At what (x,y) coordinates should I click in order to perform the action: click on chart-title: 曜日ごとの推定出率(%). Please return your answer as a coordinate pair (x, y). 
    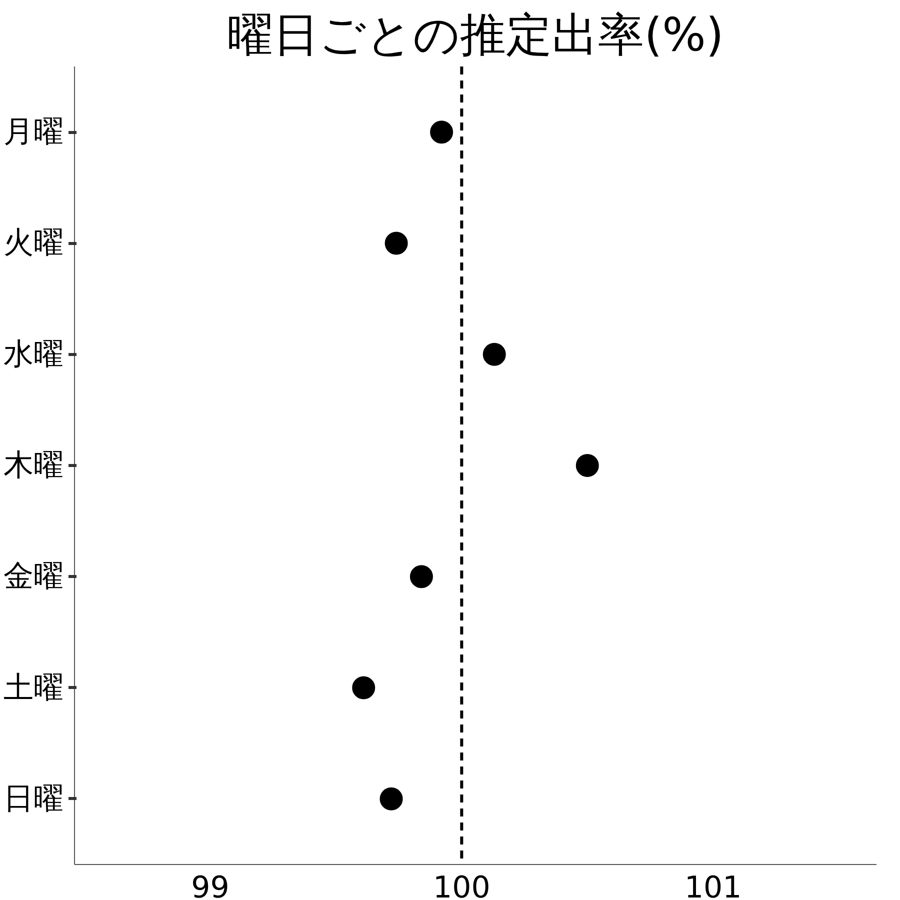
    Looking at the image, I should click on (475, 35).